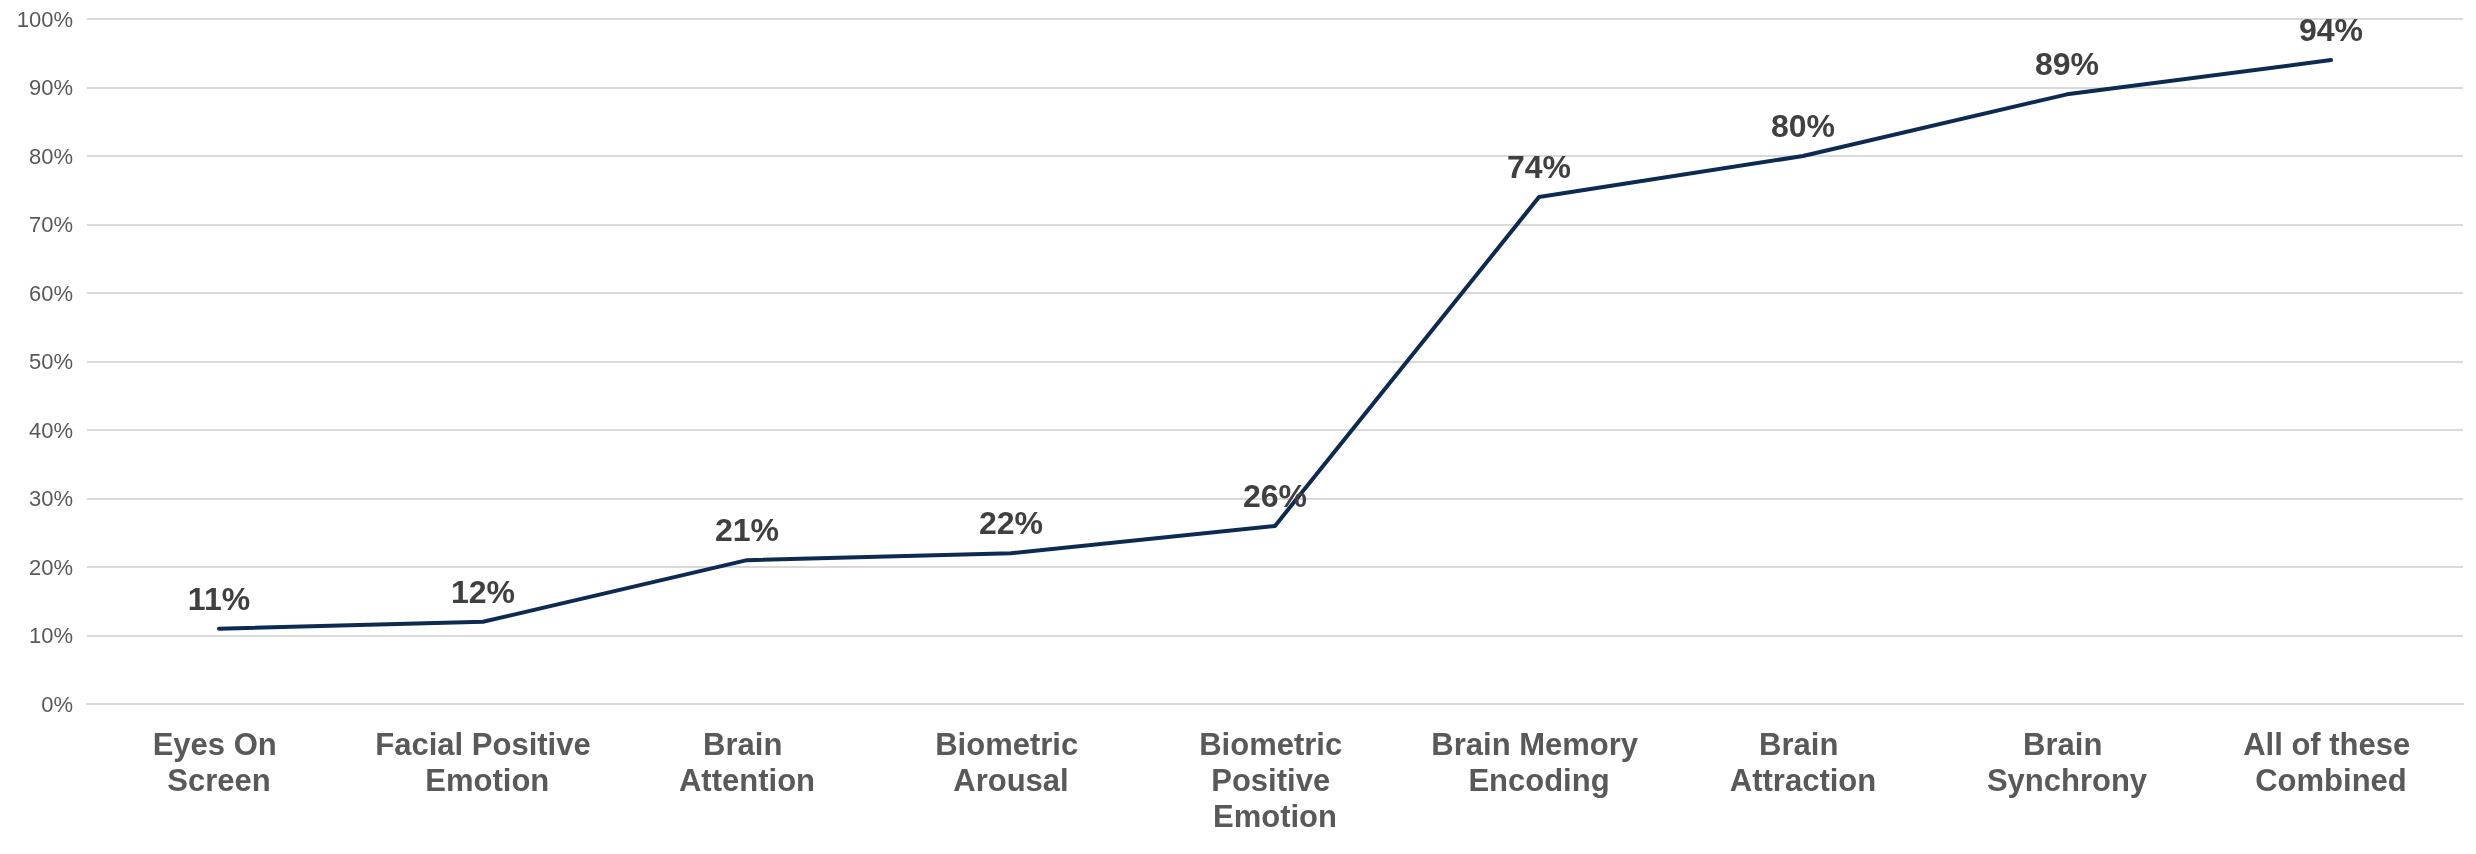 Image resolution: width=2476 pixels, height=854 pixels. What do you see at coordinates (2331, 30) in the screenshot?
I see `data-label: 94%` at bounding box center [2331, 30].